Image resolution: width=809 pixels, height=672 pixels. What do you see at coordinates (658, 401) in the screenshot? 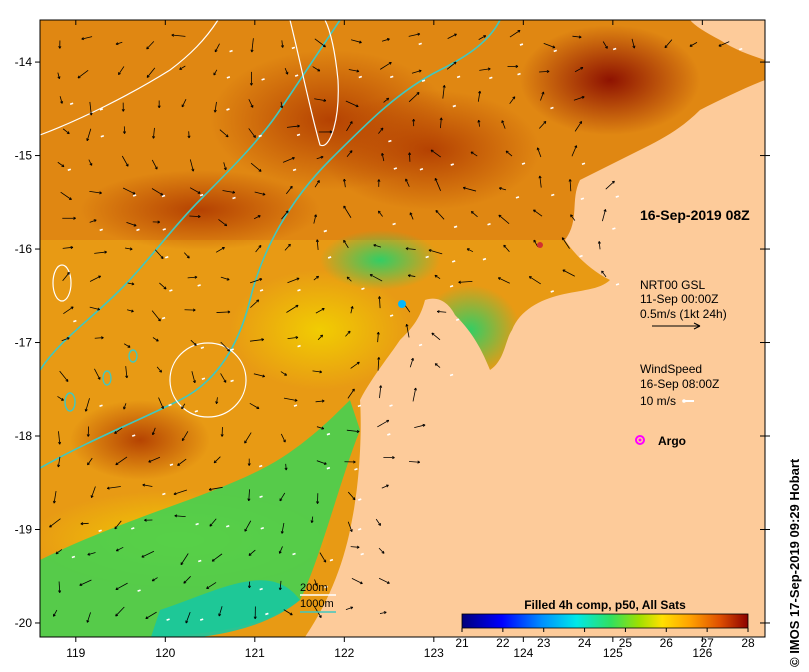
I see `wind-legend-scale: 10 m/s` at bounding box center [658, 401].